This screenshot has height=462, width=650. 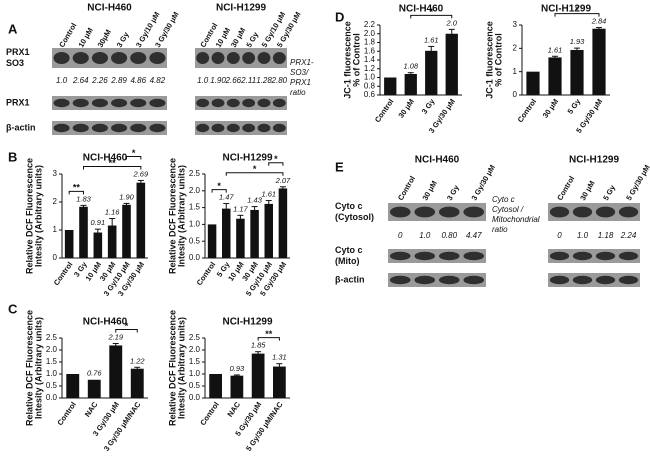 I want to click on y-tick-label: 1.8, so click(x=370, y=42).